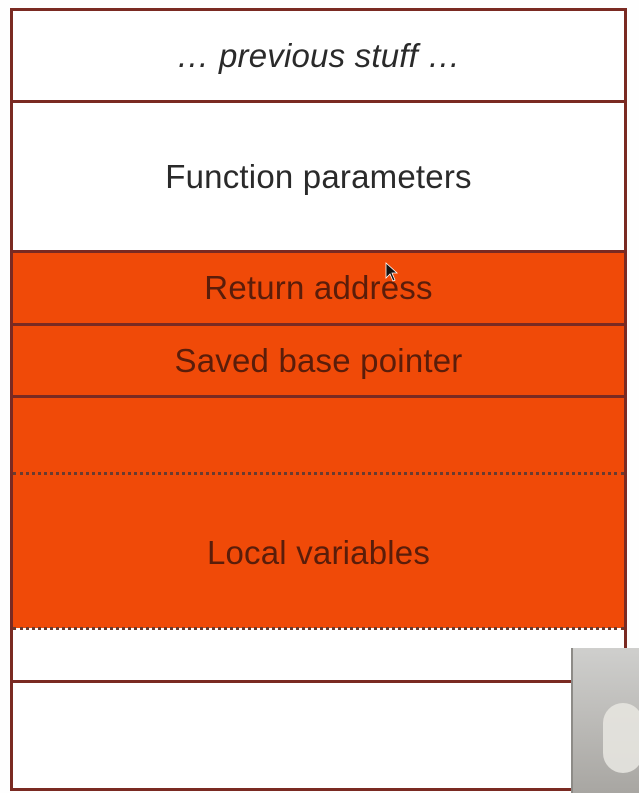 The image size is (639, 793). I want to click on cell-saved-base-pointer: Saved base pointer, so click(318, 360).